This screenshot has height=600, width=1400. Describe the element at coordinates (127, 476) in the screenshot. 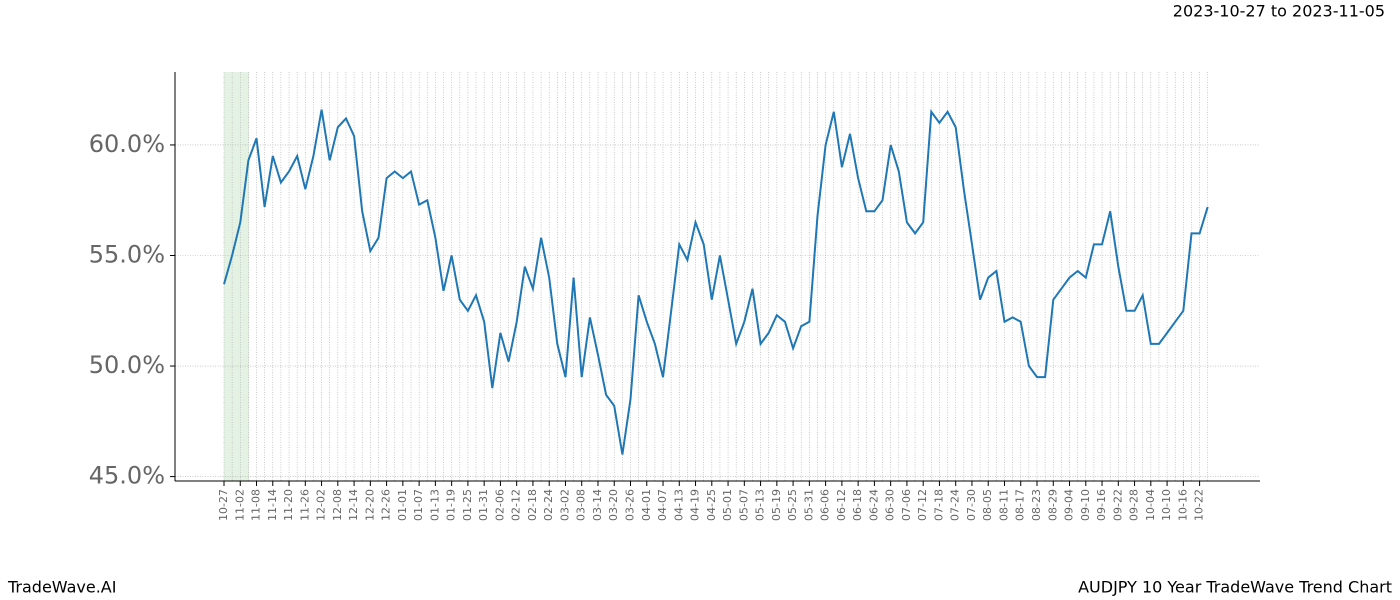

I see `y-tick-label: 45.0%` at that location.